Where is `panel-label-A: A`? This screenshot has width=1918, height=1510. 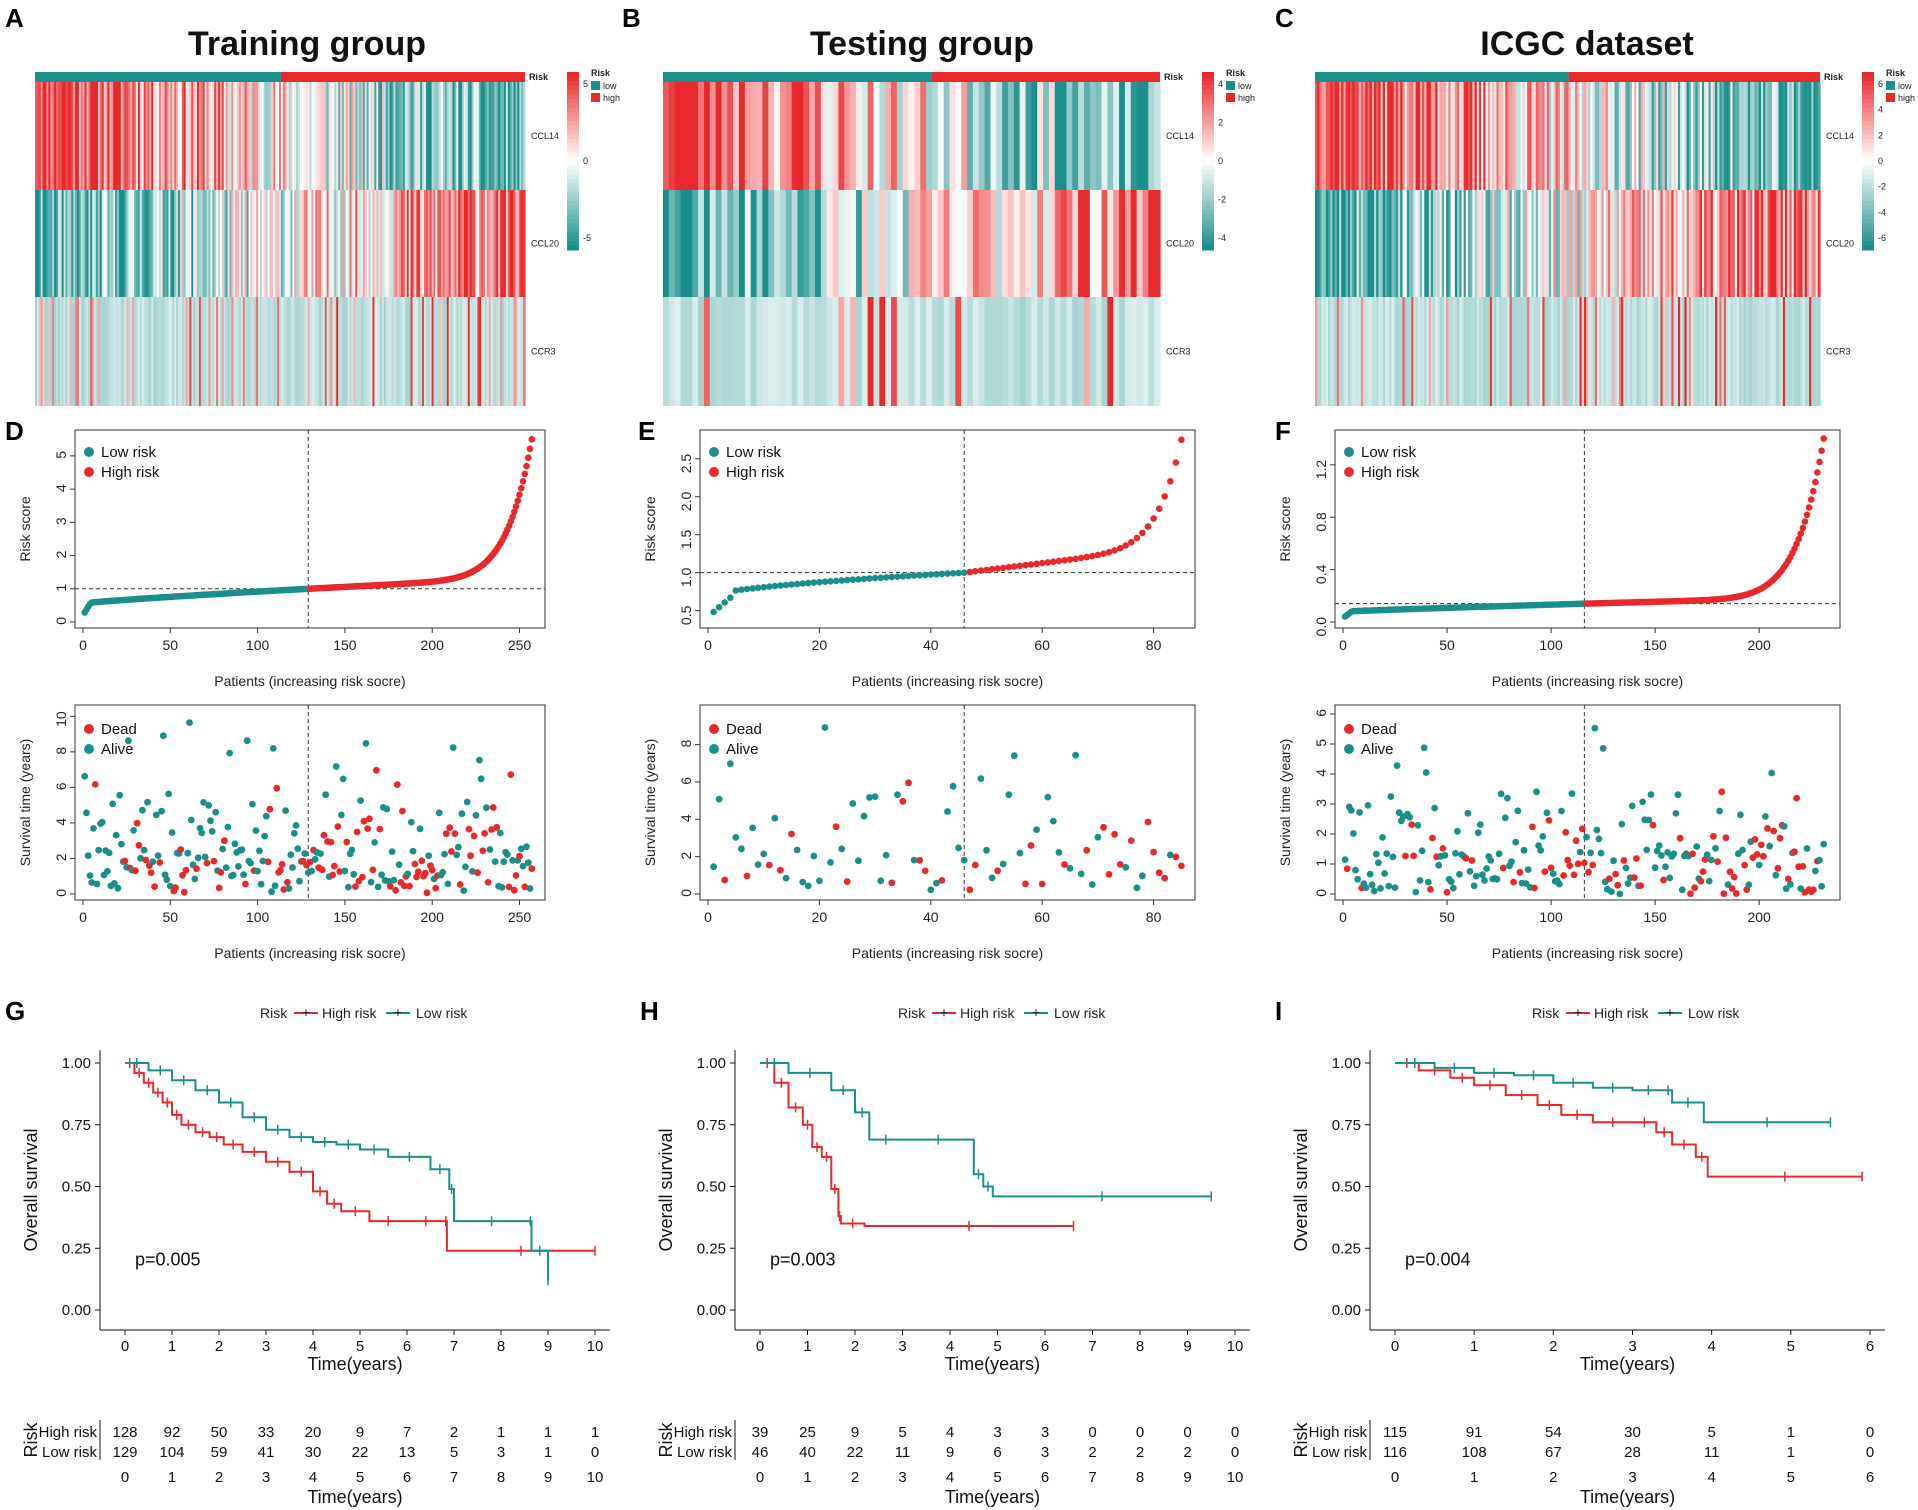
panel-label-A: A is located at coordinates (14, 18).